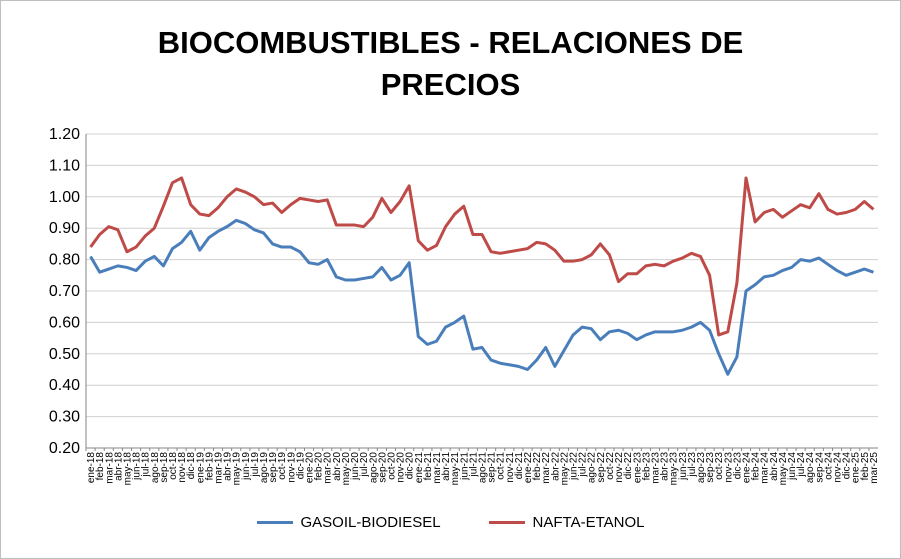  Describe the element at coordinates (64, 260) in the screenshot. I see `y-tick-label: 0.80` at that location.